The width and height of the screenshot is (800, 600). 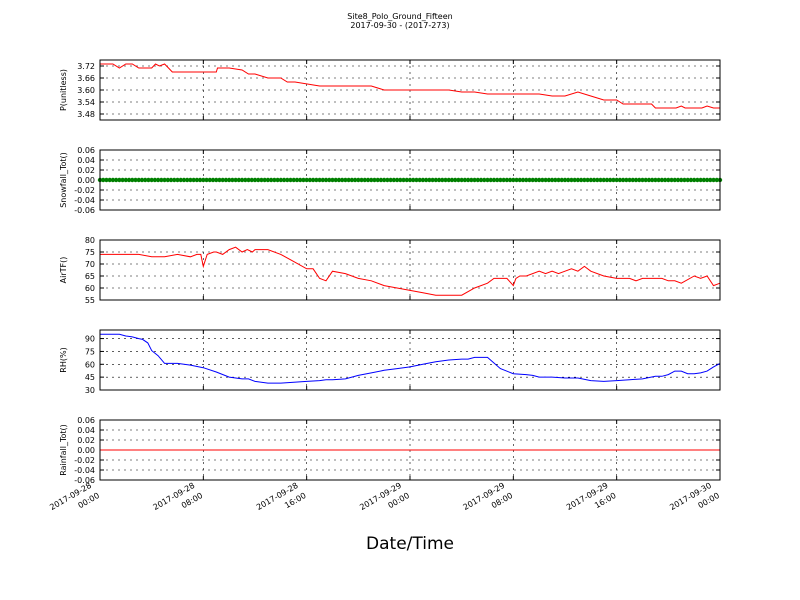 What do you see at coordinates (90, 351) in the screenshot?
I see `panel-3-ytick-label-1: 75` at bounding box center [90, 351].